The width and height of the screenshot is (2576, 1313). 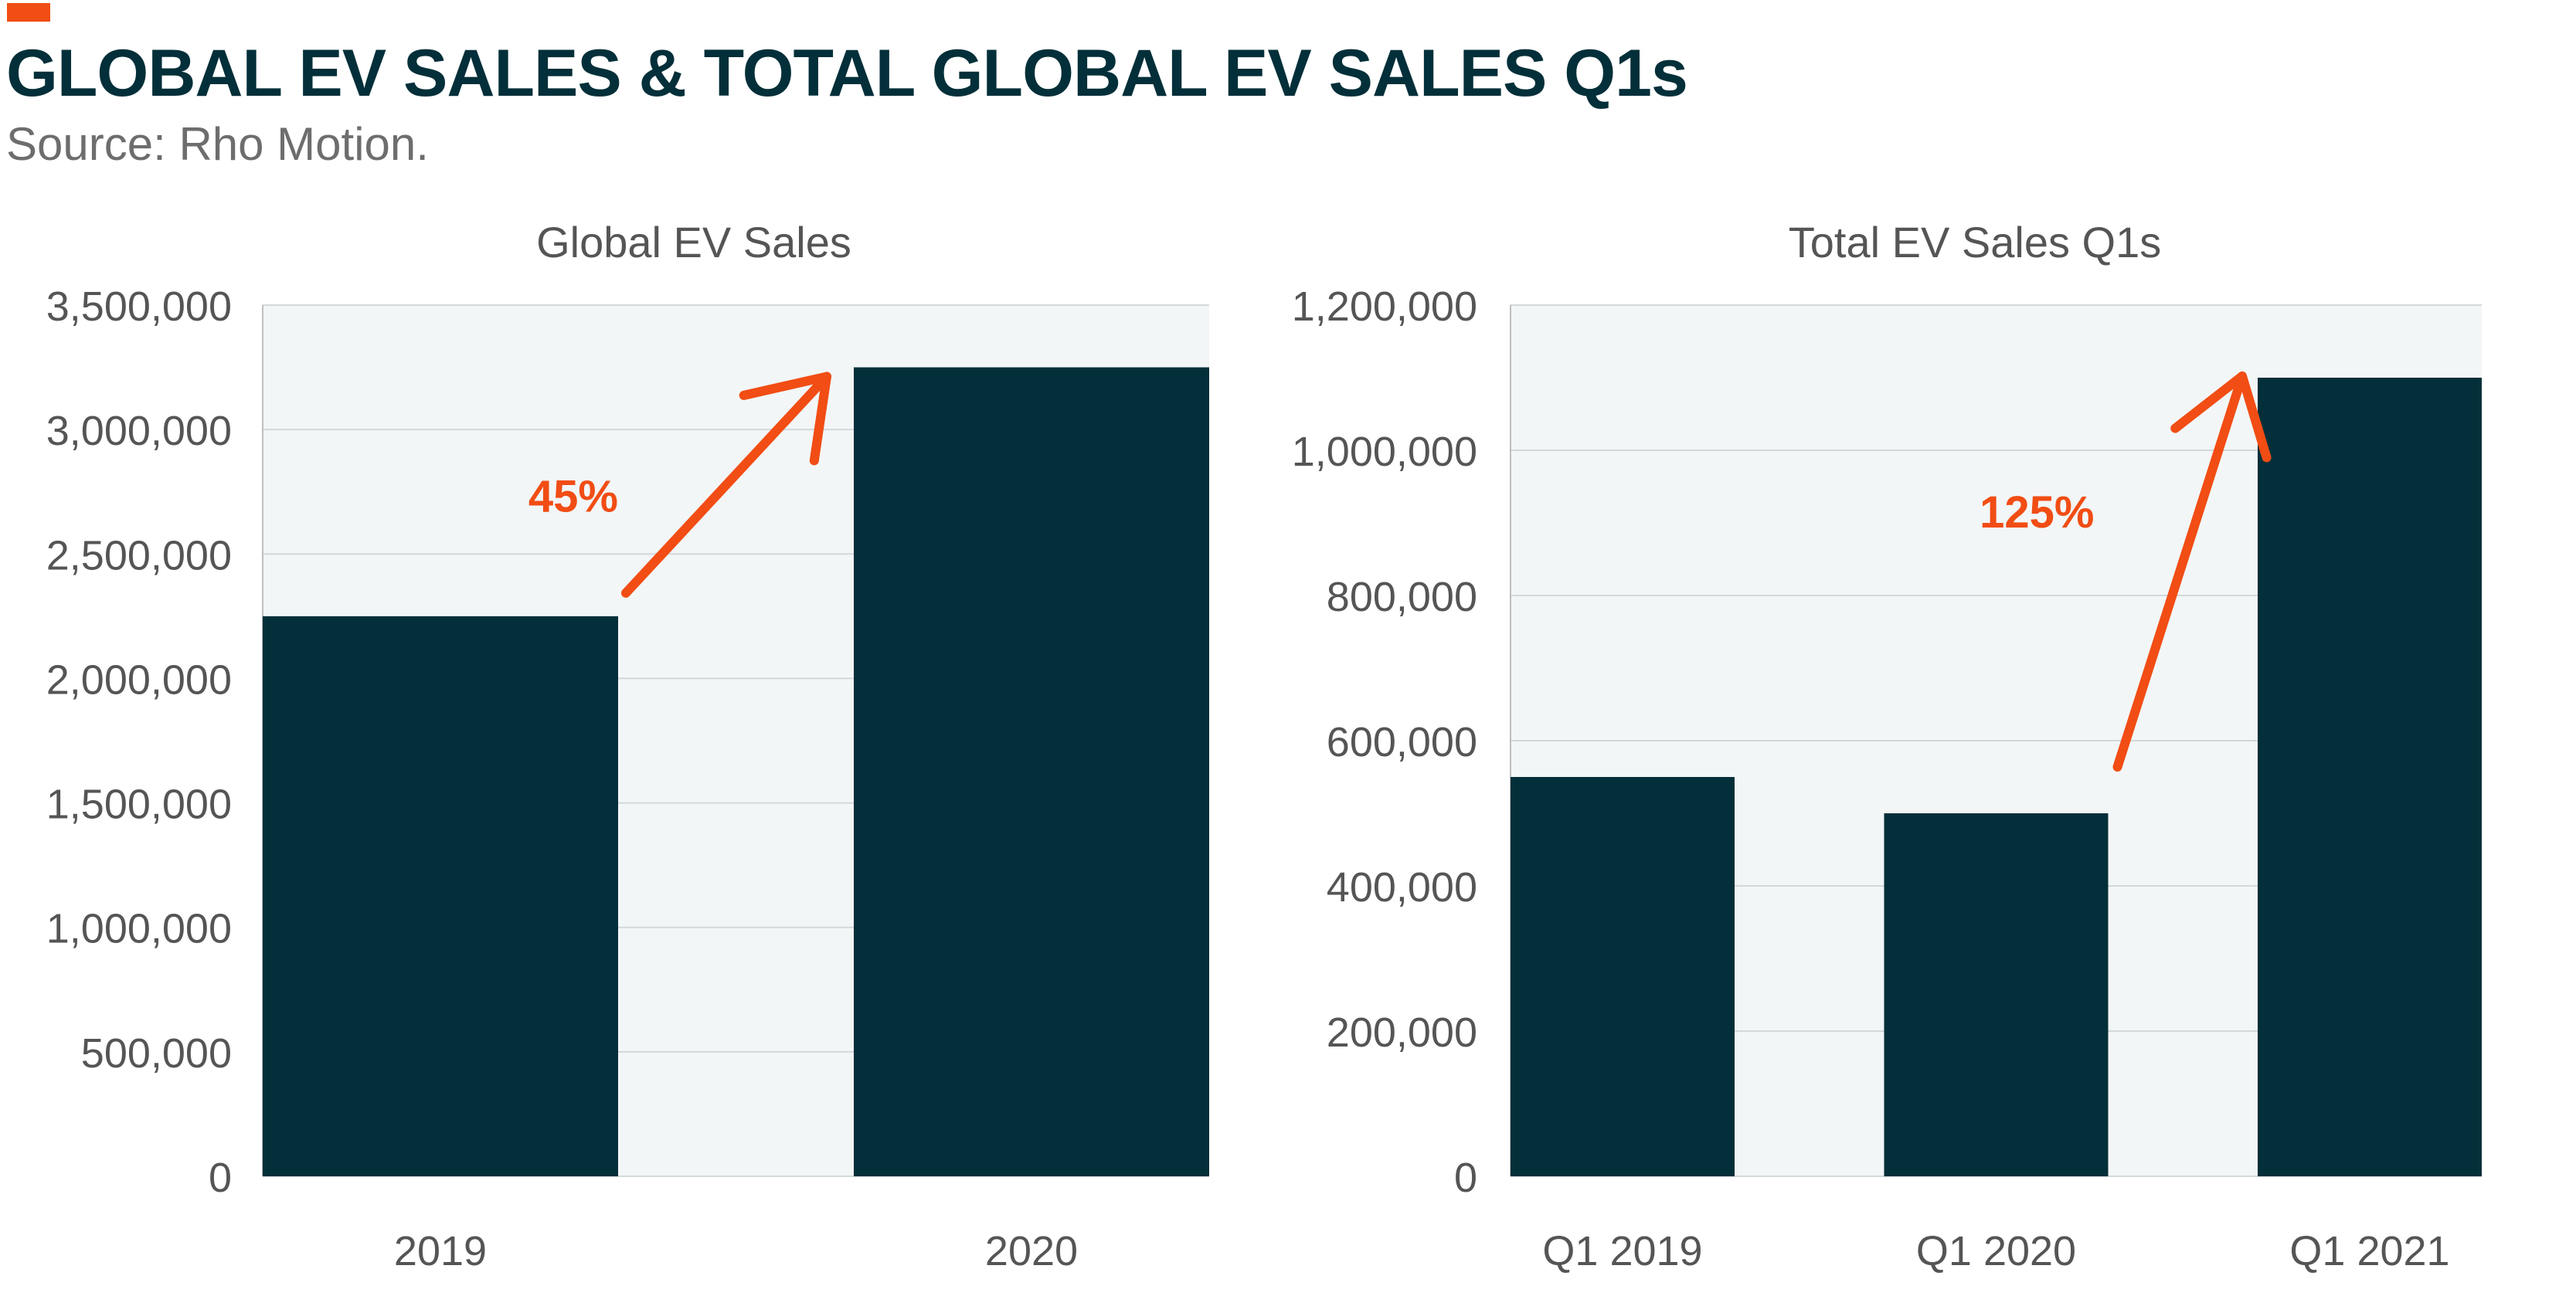 What do you see at coordinates (139, 431) in the screenshot?
I see `y-tick-label: 3,000,000` at bounding box center [139, 431].